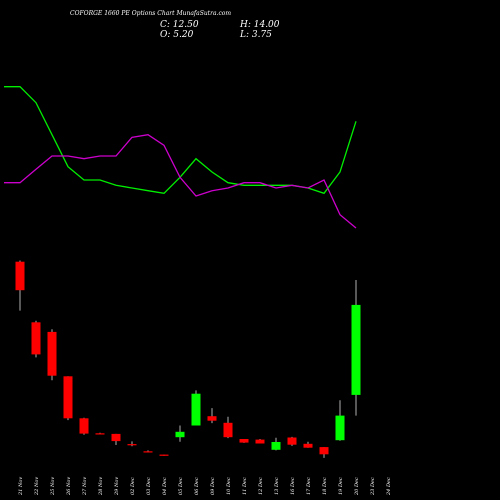 Image resolution: width=500 pixels, height=500 pixels. I want to click on open-label: O: 5.20, so click(177, 35).